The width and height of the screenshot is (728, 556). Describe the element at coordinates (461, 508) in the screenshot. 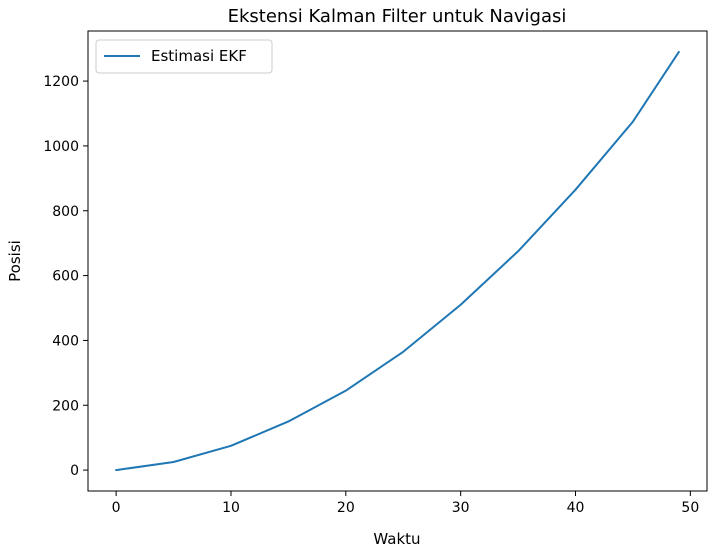

I see `x-tick-label: 30` at that location.